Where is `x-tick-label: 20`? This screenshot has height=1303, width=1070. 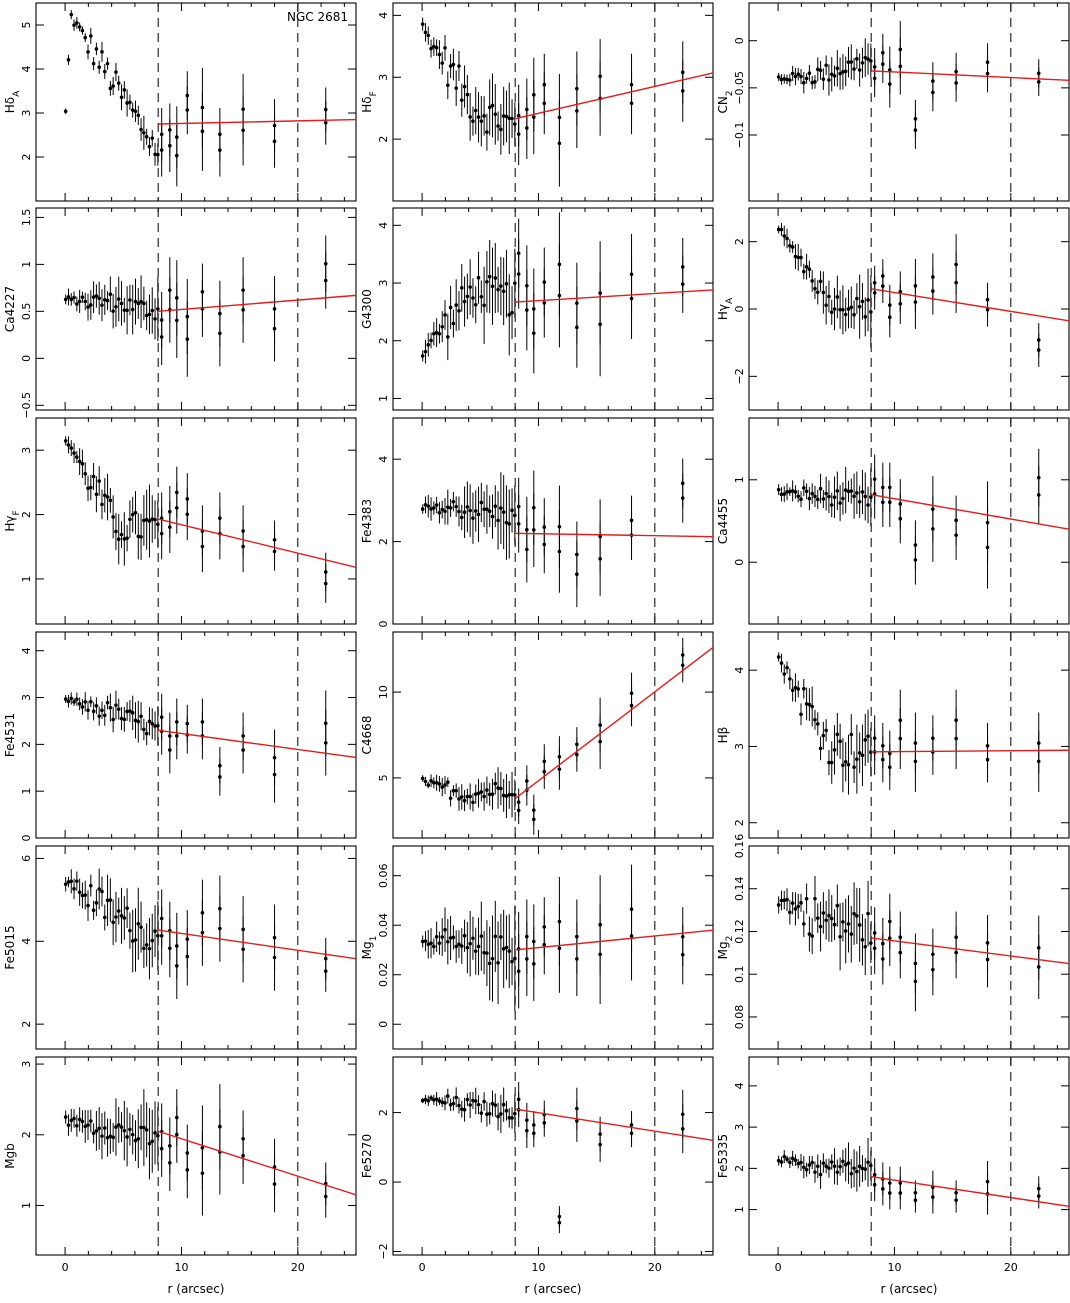
x-tick-label: 20 is located at coordinates (655, 1267).